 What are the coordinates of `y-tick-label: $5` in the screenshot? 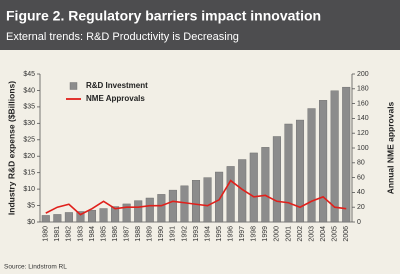 It's located at (31, 205).